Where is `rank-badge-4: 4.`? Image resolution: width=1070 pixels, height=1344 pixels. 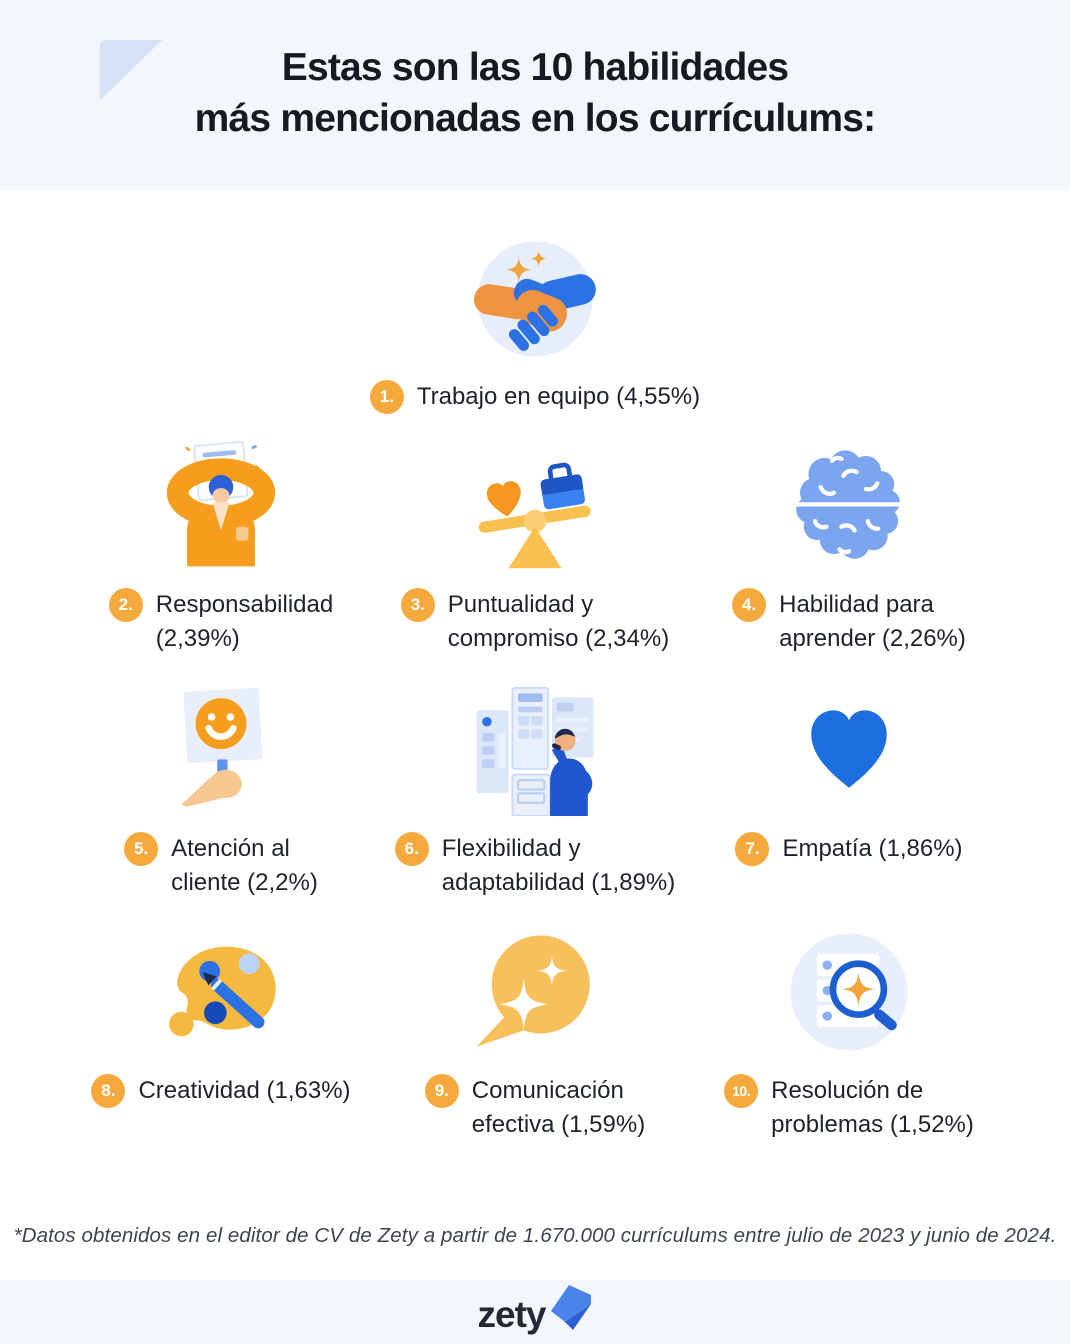
rank-badge-4: 4. is located at coordinates (749, 605).